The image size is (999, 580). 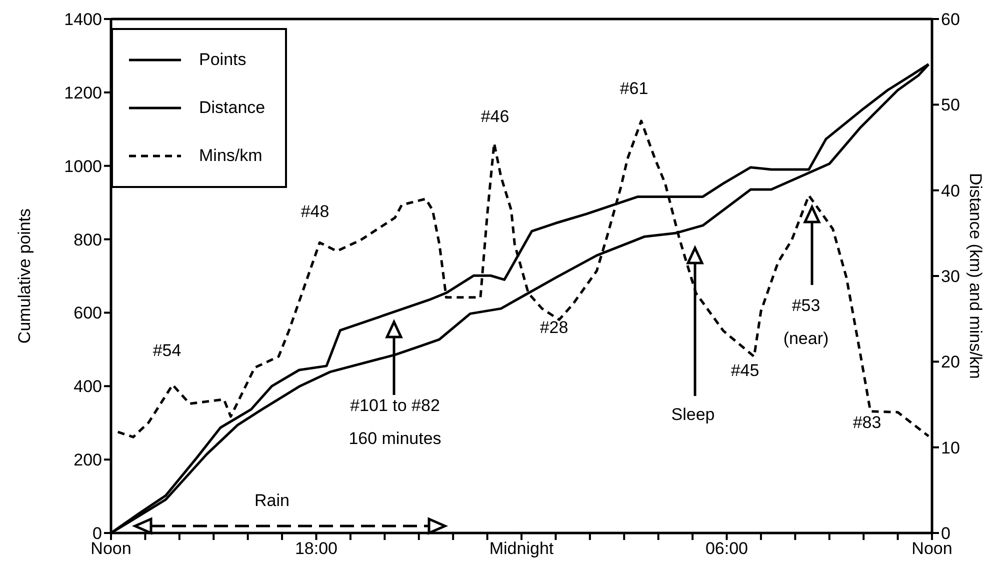 What do you see at coordinates (395, 422) in the screenshot?
I see `annotation: #101 to #82 160 minutes` at bounding box center [395, 422].